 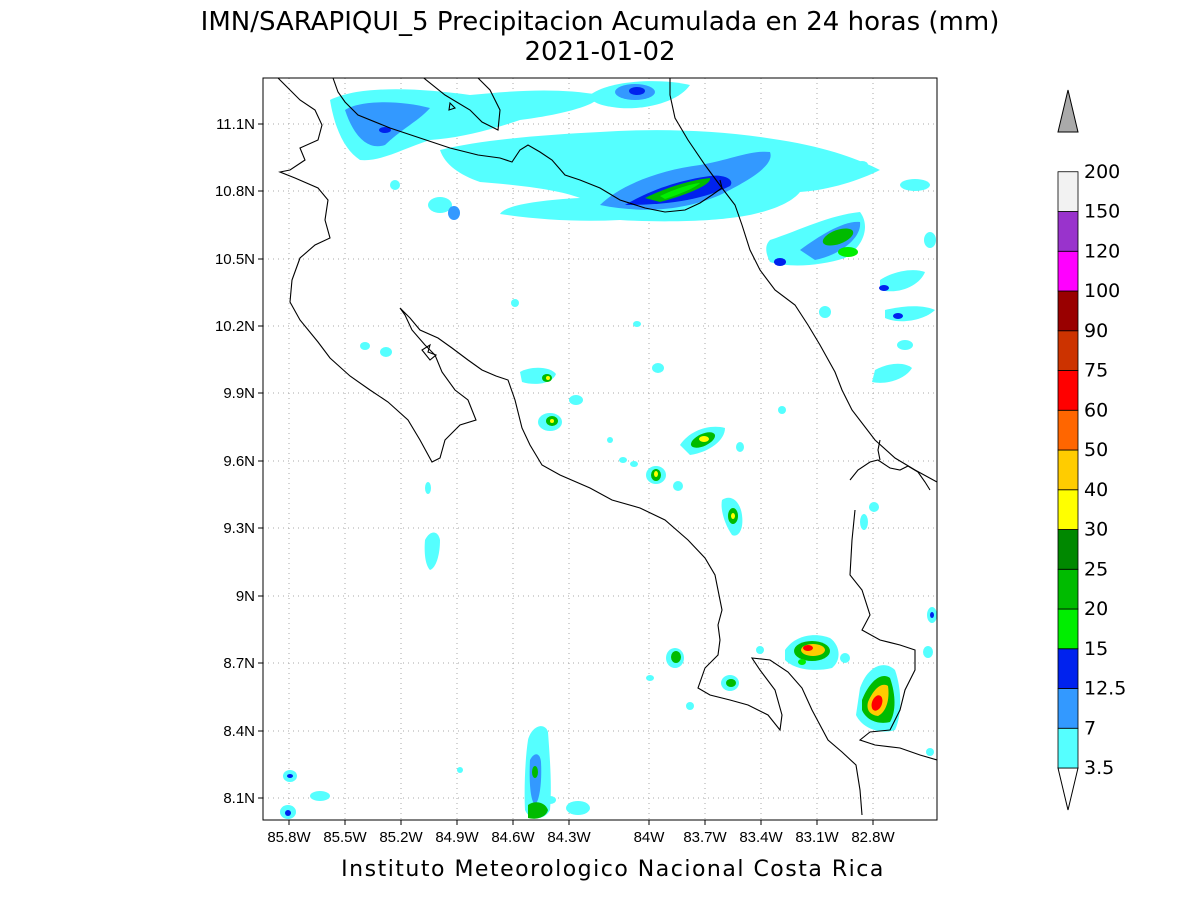 What do you see at coordinates (1096, 530) in the screenshot?
I see `colorbar-label: 30` at bounding box center [1096, 530].